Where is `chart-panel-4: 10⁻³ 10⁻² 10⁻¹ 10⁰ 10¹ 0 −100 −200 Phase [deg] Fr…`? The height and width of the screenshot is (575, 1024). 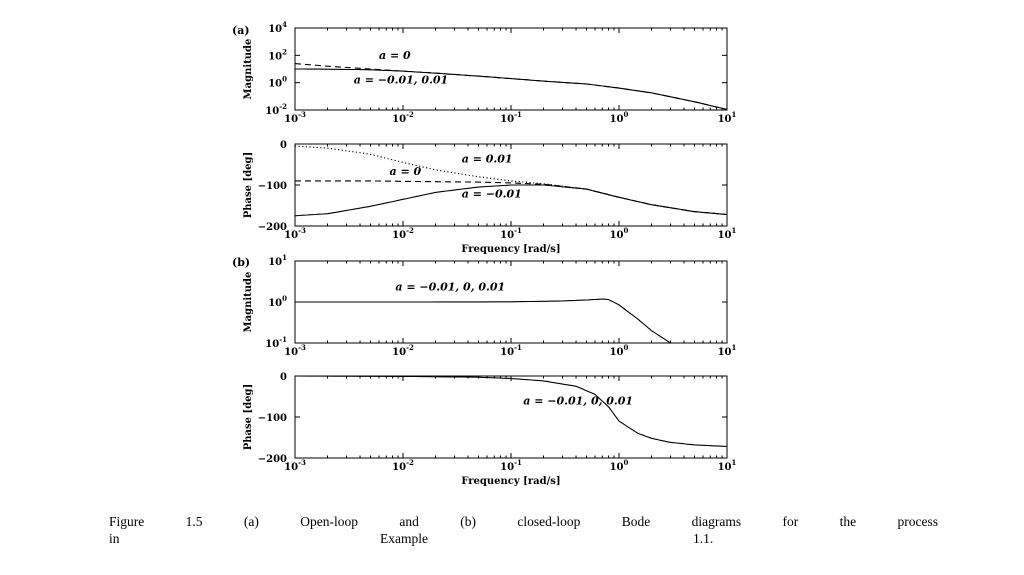
chart-panel-4: 10⁻³ 10⁻² 10⁻¹ 10⁰ 10¹ 0 −100 −200 Phase [deg] Fr… is located at coordinates (490, 429).